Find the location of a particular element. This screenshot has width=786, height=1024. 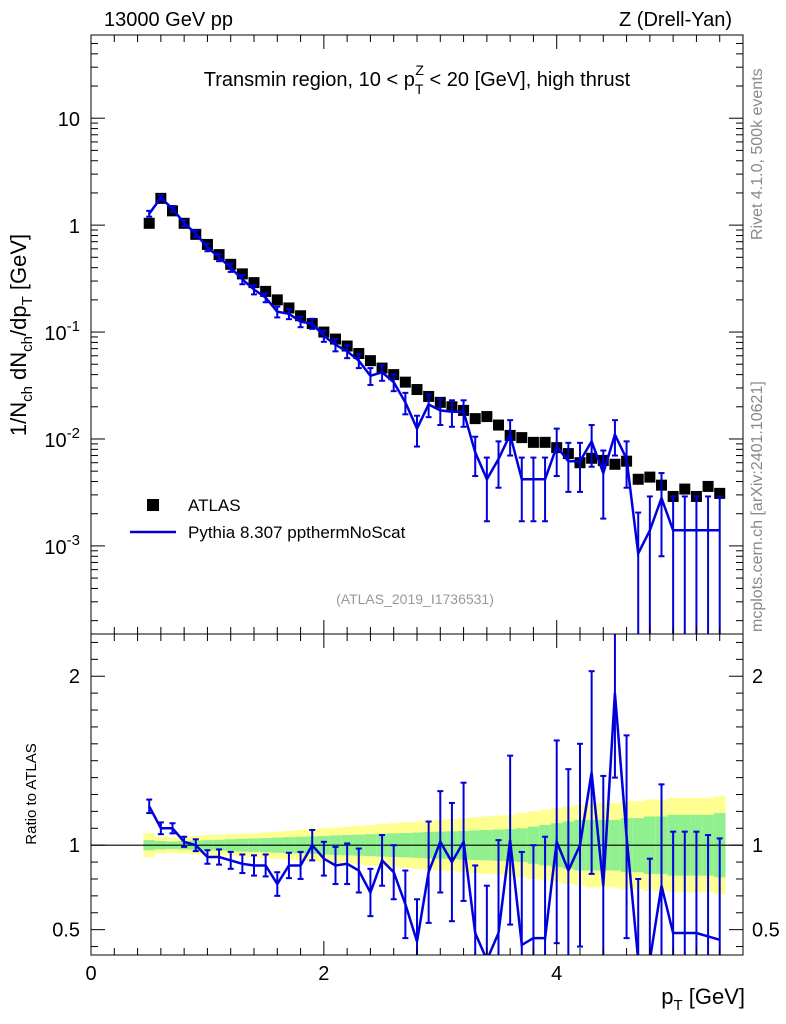

ratio-ylabel: Ratio to ATLAS is located at coordinates (31, 793).